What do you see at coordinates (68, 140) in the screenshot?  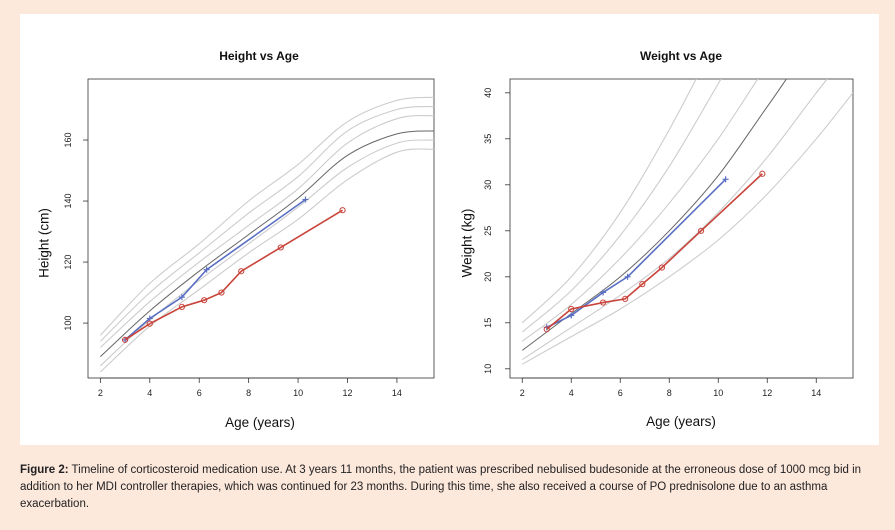 I see `y-tick-label: 160` at bounding box center [68, 140].